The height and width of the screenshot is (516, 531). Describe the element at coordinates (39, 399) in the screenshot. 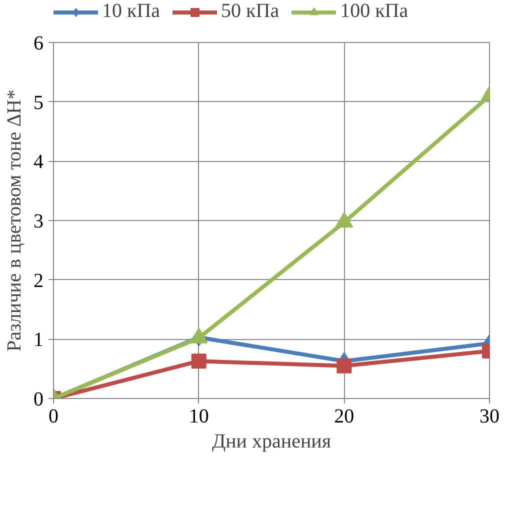

I see `y-tick-label: 0` at that location.